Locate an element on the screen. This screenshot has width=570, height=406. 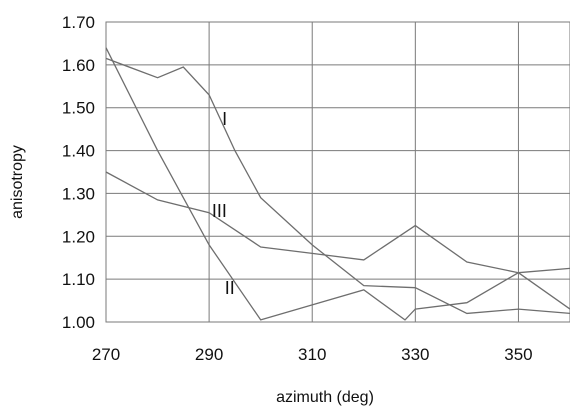
series-label-I: I is located at coordinates (224, 119).